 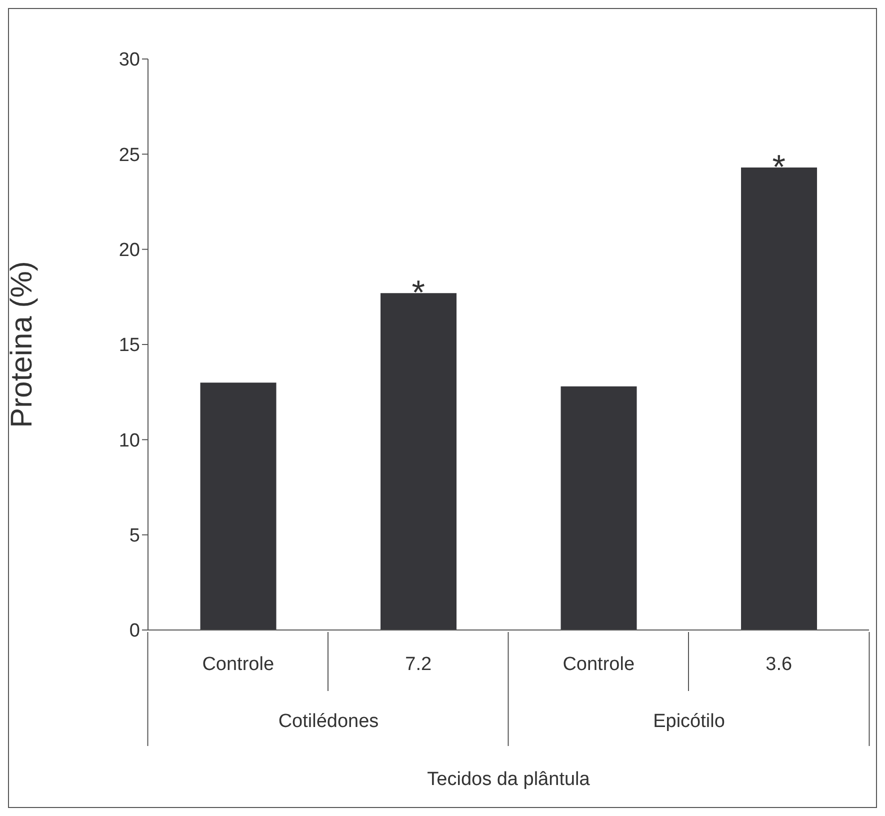 What do you see at coordinates (129, 345) in the screenshot?
I see `y-tick-label: 15` at bounding box center [129, 345].